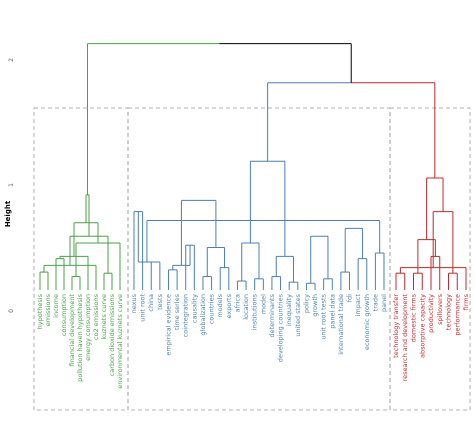  Describe the element at coordinates (324, 316) in the screenshot. I see `leaf-label: unit root tests` at that location.